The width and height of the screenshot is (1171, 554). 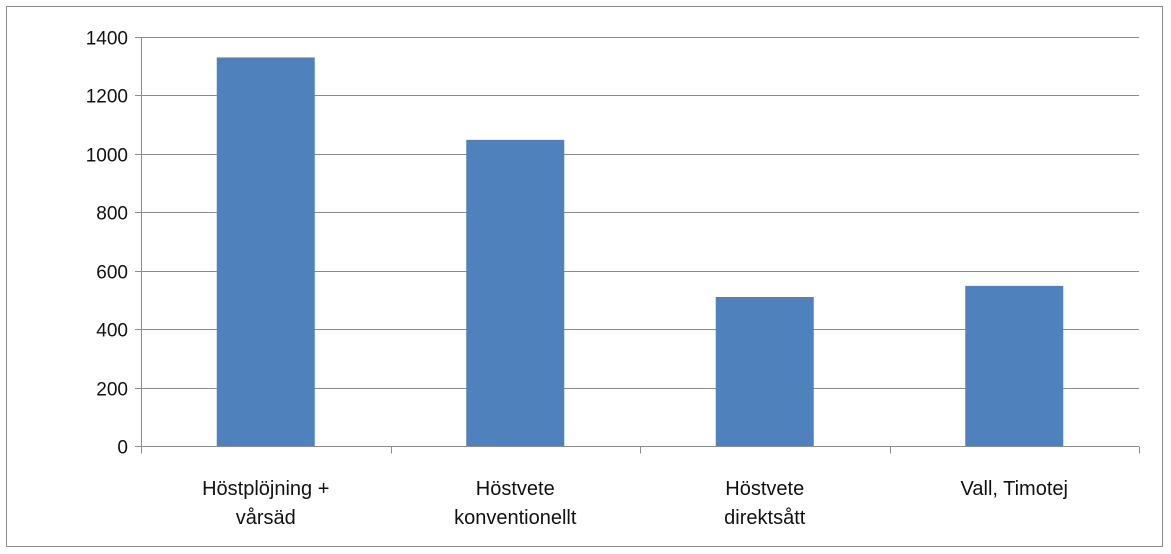 I want to click on x-category-label: direktsått, so click(x=765, y=518).